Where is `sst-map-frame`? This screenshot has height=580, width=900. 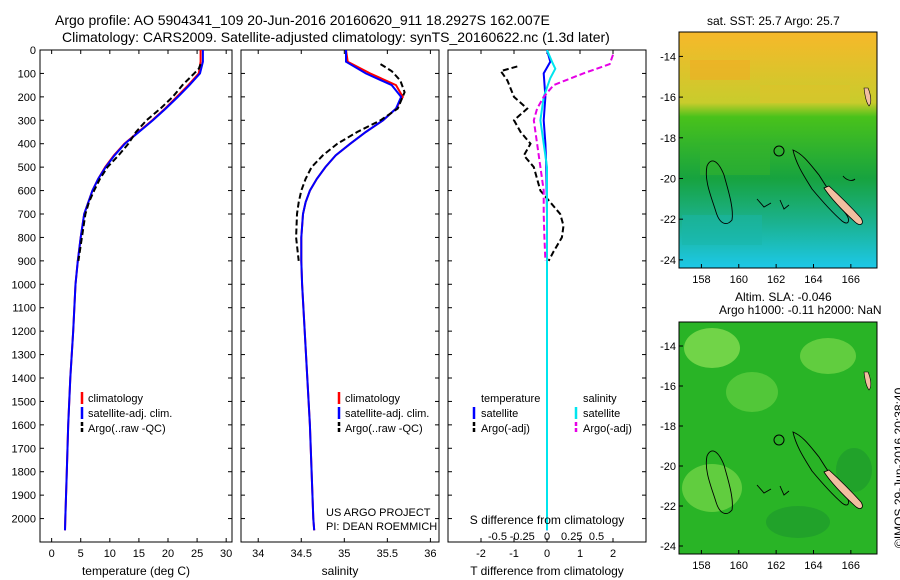 sst-map-frame is located at coordinates (778, 150).